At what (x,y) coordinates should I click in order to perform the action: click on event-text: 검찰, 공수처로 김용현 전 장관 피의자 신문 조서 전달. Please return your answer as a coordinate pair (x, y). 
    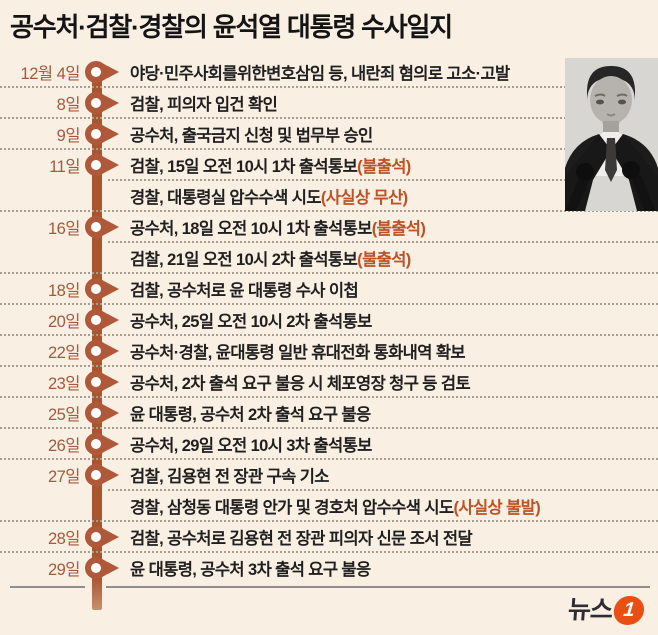
    Looking at the image, I should click on (301, 537).